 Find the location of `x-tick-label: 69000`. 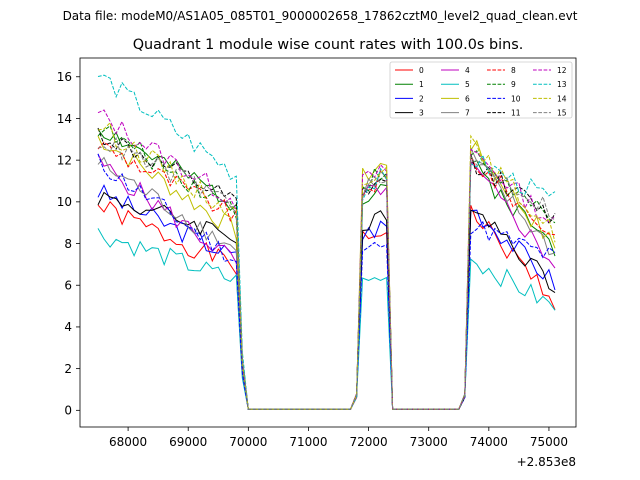

x-tick-label: 69000 is located at coordinates (188, 442).